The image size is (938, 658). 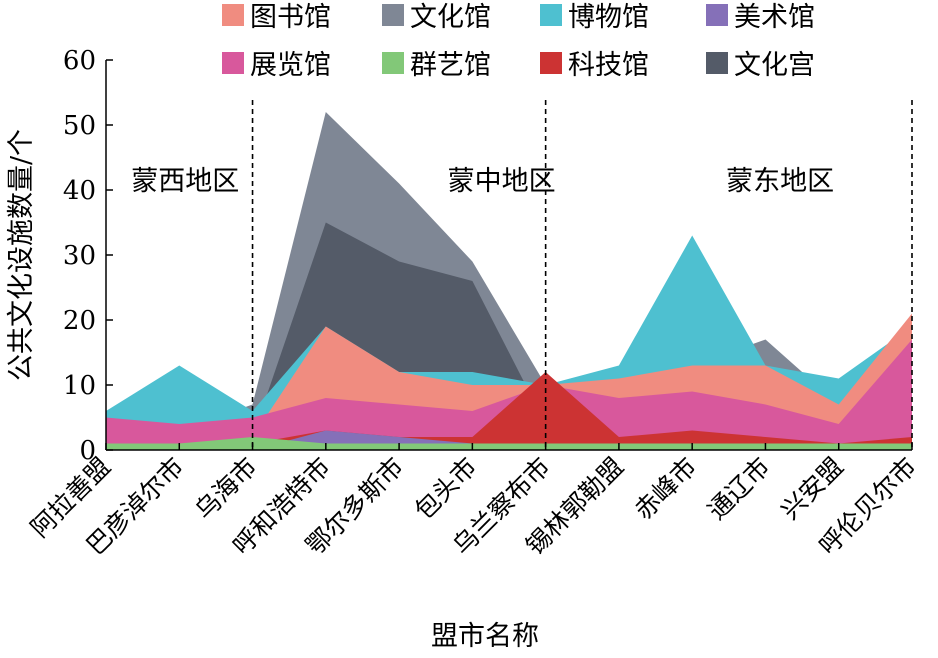 What do you see at coordinates (608, 17) in the screenshot?
I see `legend-label-2: 博物馆` at bounding box center [608, 17].